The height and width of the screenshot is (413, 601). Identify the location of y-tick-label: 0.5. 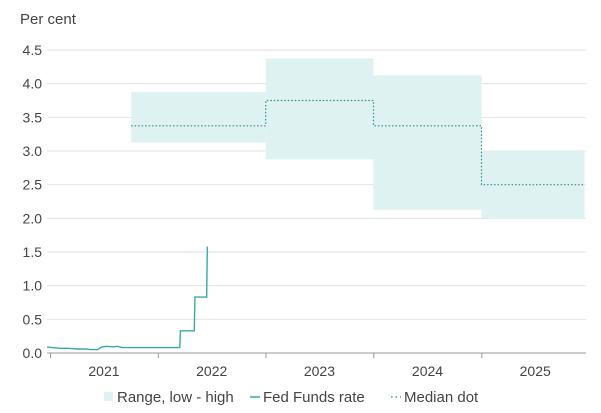
(33, 319).